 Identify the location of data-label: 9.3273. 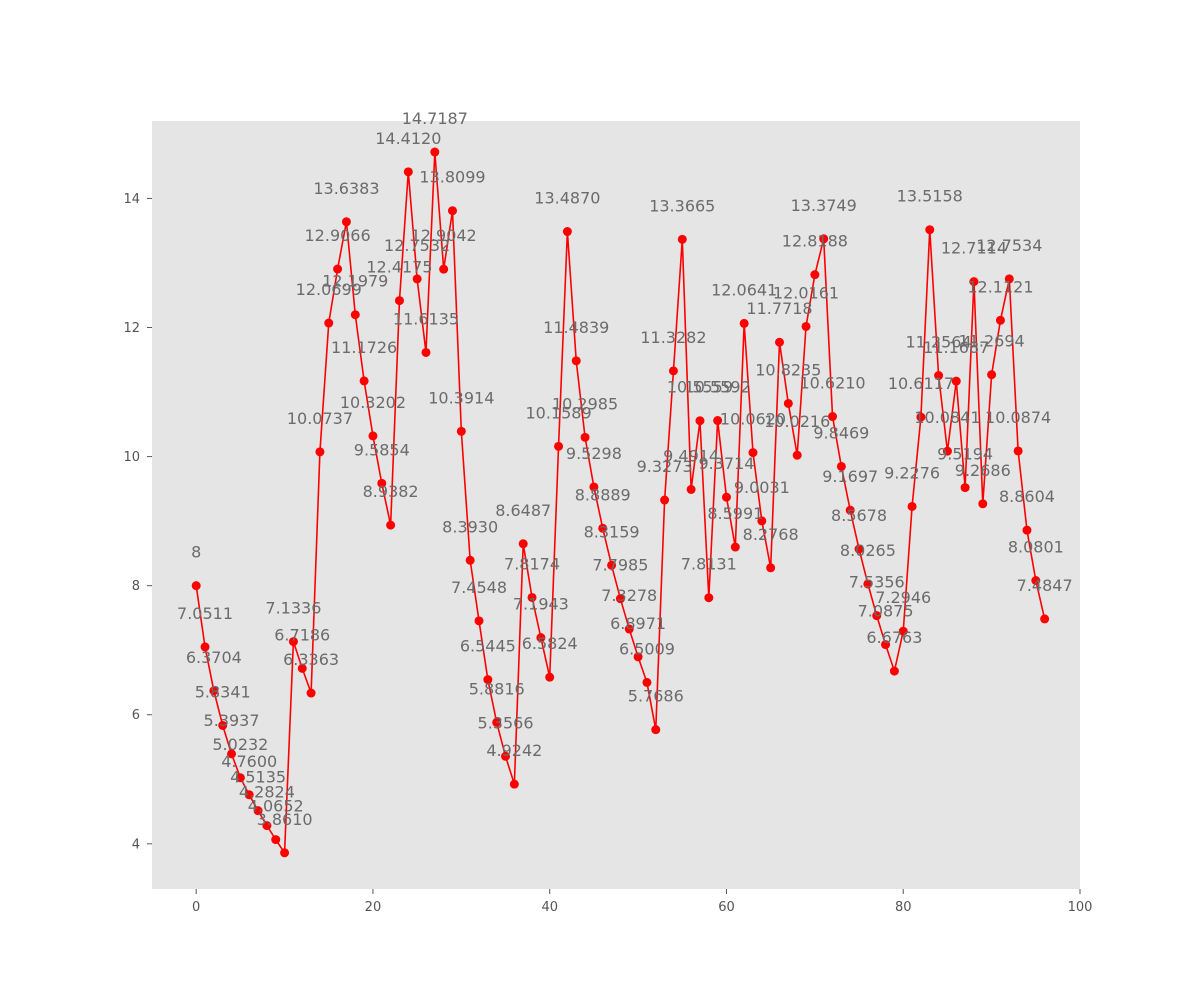
(665, 466).